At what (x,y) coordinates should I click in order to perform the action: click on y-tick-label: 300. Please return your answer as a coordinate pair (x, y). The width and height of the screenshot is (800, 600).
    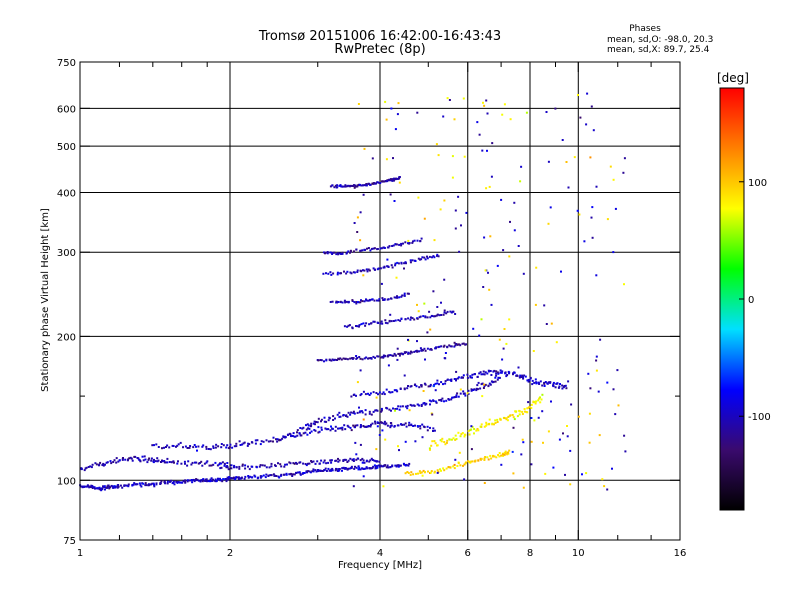
    Looking at the image, I should click on (66, 253).